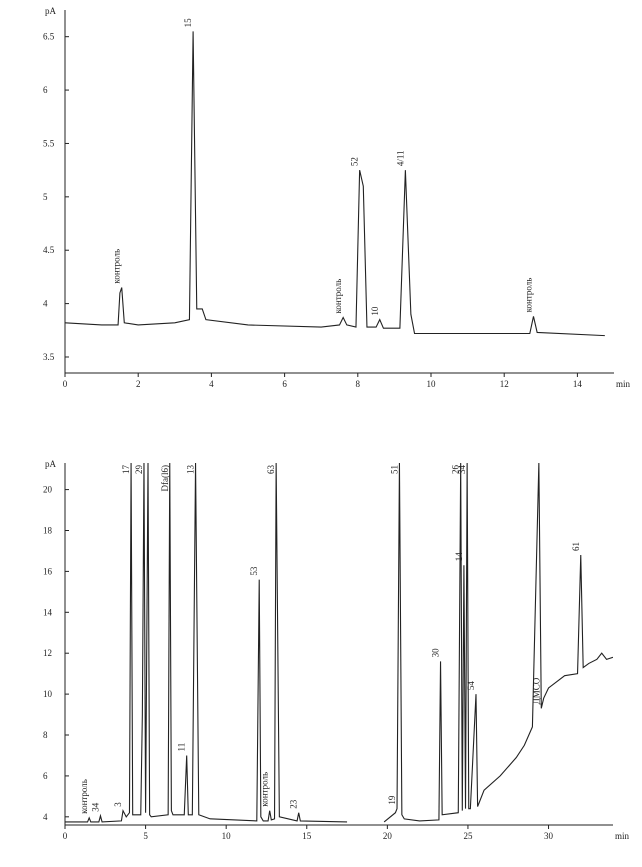 This screenshot has width=642, height=867. I want to click on peak-label: 54, so click(471, 686).